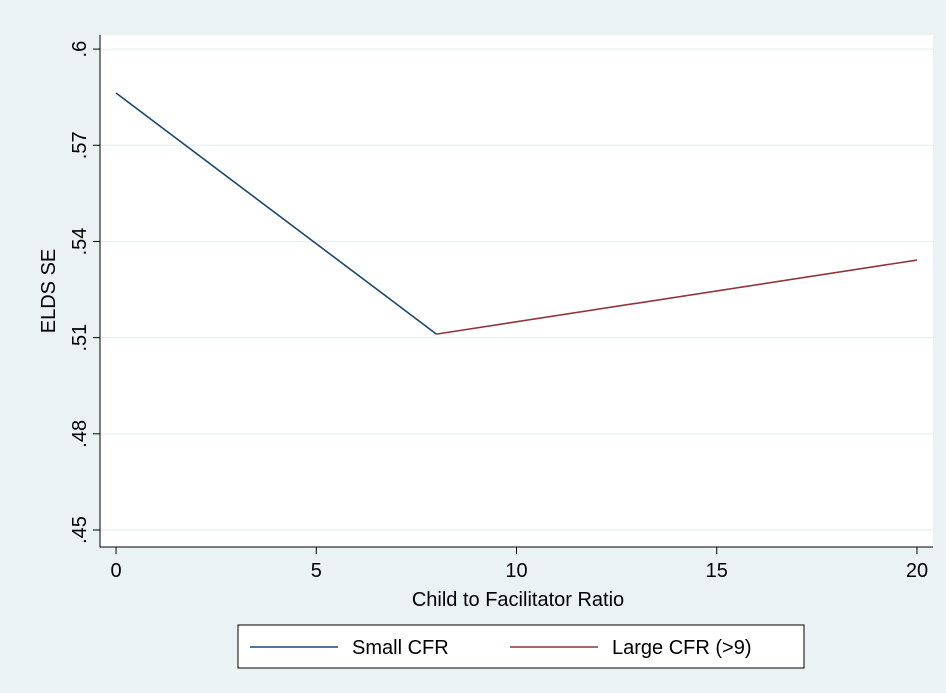 This screenshot has height=693, width=946. I want to click on x-tick-label: 20, so click(917, 571).